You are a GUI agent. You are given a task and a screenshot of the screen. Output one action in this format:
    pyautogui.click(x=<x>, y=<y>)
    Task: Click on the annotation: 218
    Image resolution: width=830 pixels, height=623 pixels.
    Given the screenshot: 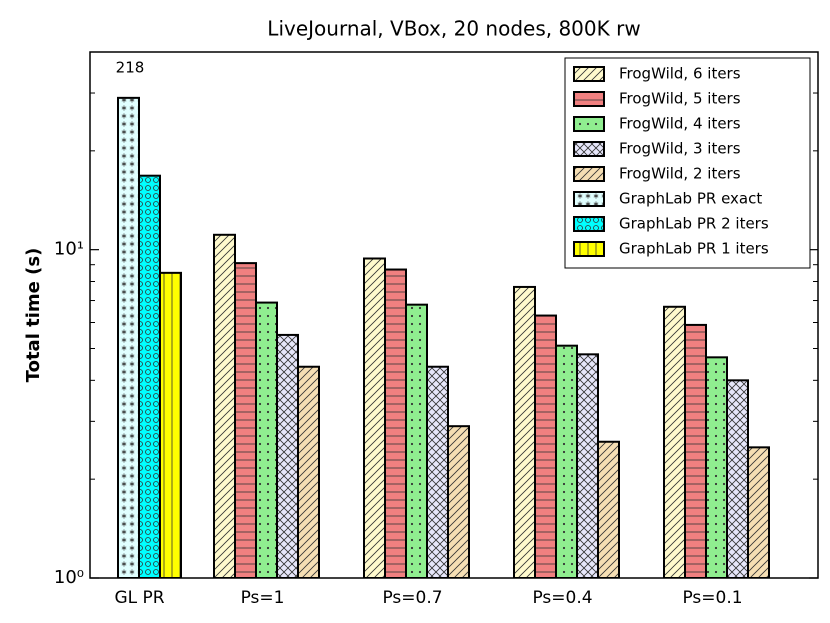 What is the action you would take?
    pyautogui.click(x=130, y=68)
    